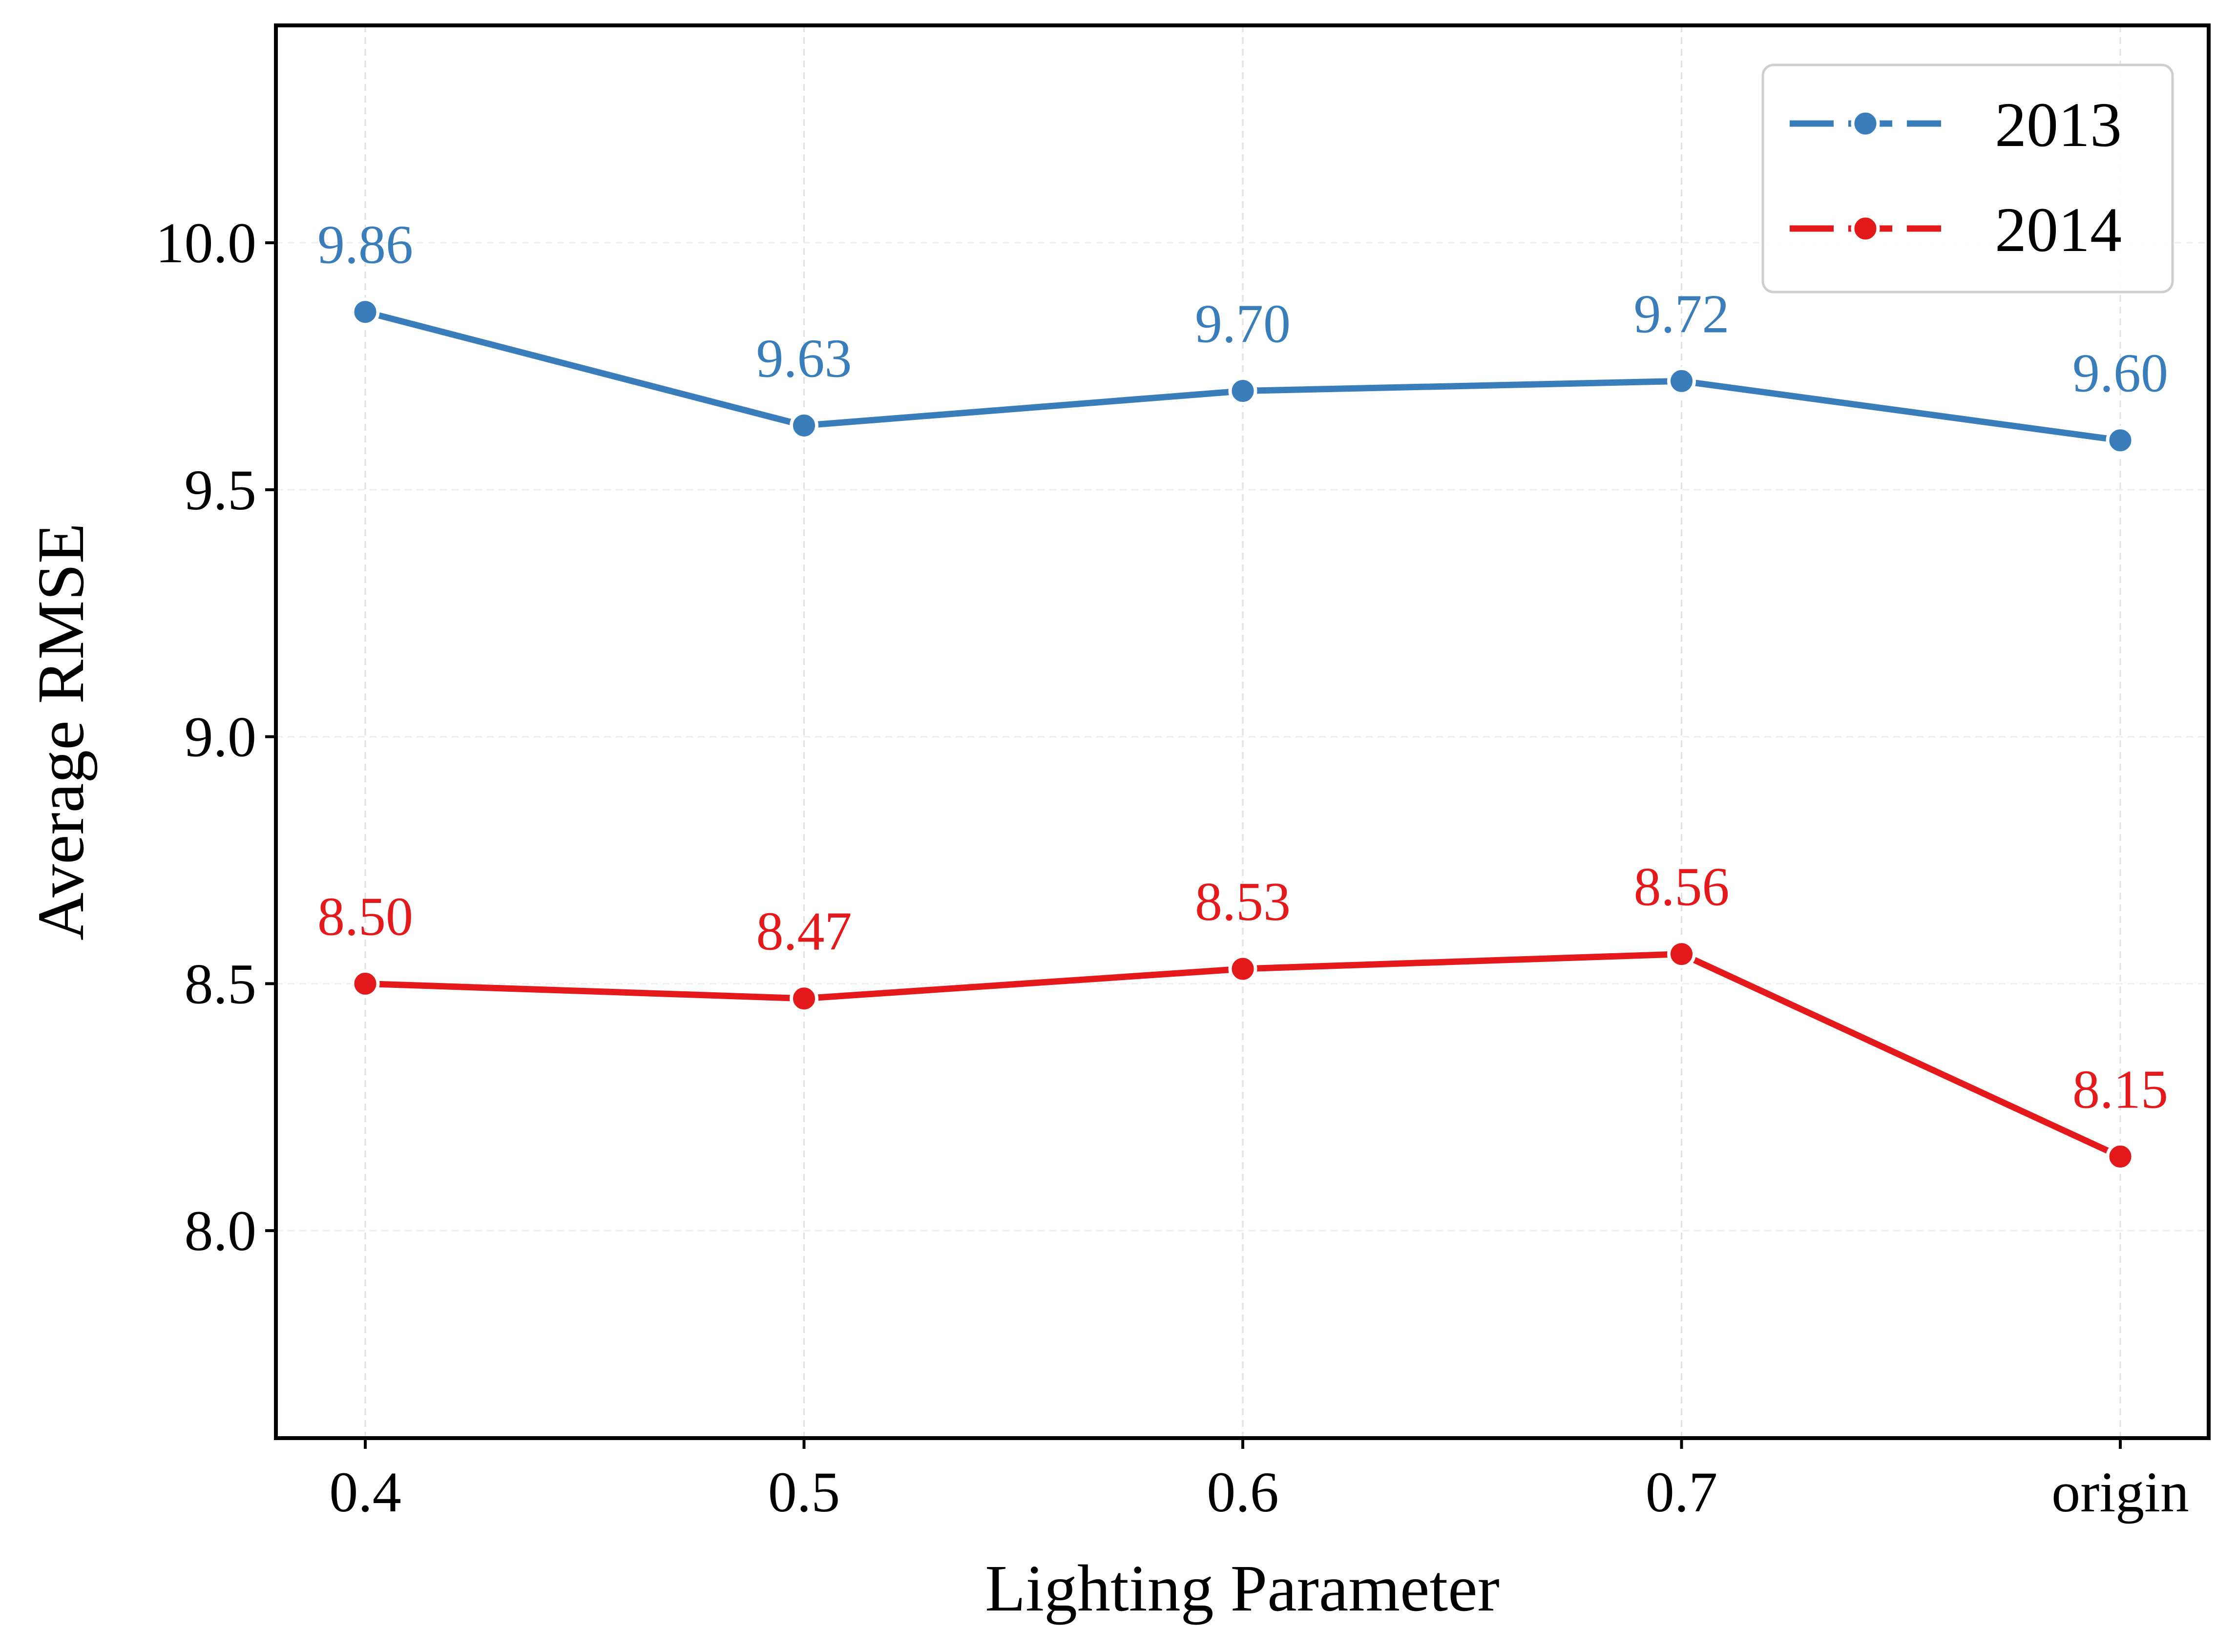  I want to click on data-label-2013: 9.63, so click(804, 358).